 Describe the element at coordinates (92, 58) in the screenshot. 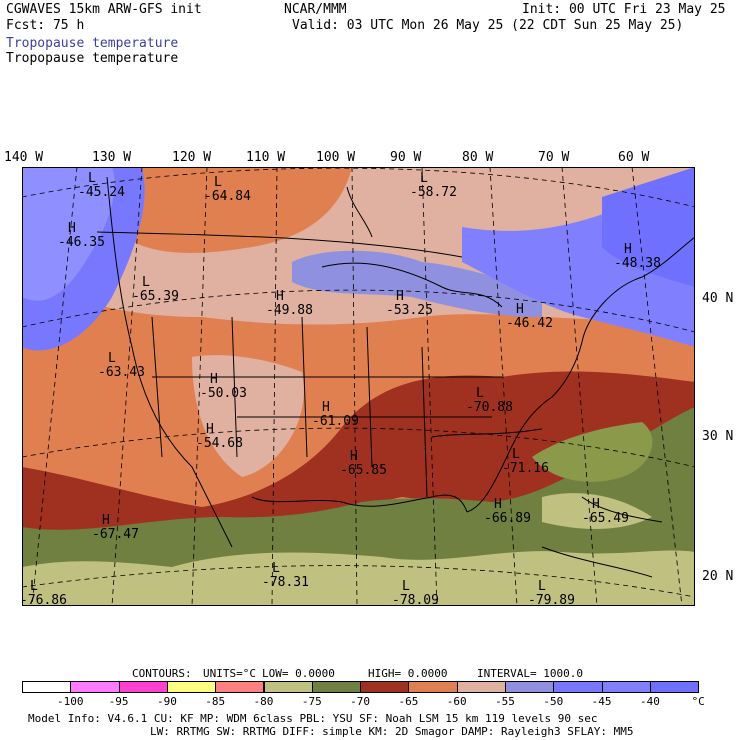

I see `field-title-2: Tropopause temperature` at that location.